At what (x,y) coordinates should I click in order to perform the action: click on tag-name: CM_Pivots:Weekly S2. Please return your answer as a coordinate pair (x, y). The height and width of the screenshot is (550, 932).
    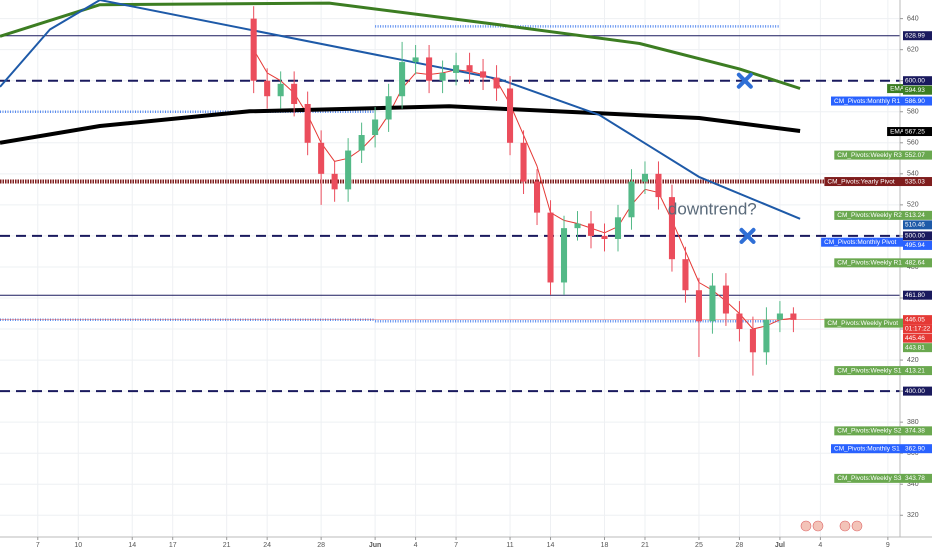
    Looking at the image, I should click on (869, 431).